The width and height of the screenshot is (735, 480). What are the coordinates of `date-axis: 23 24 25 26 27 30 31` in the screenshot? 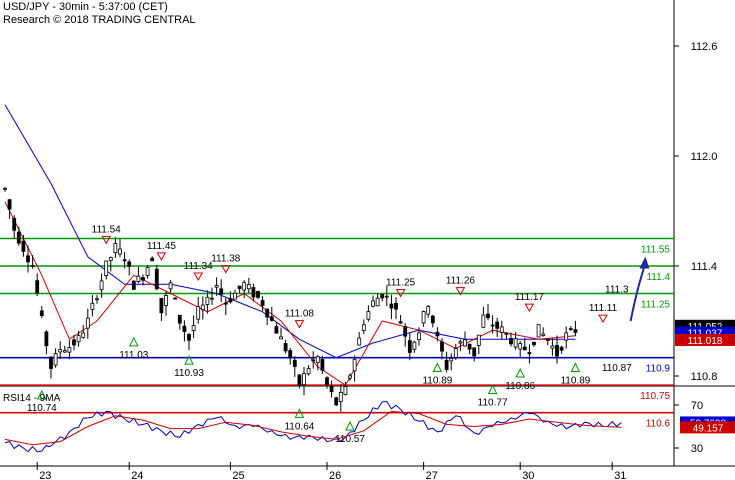 It's located at (331, 471).